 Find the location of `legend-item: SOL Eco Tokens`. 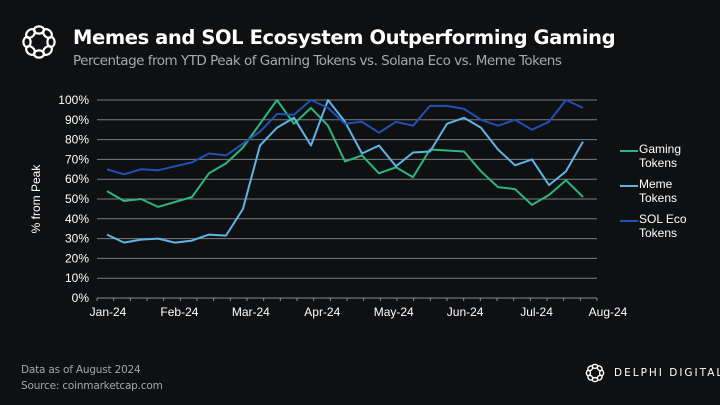

legend-item: SOL Eco Tokens is located at coordinates (664, 226).